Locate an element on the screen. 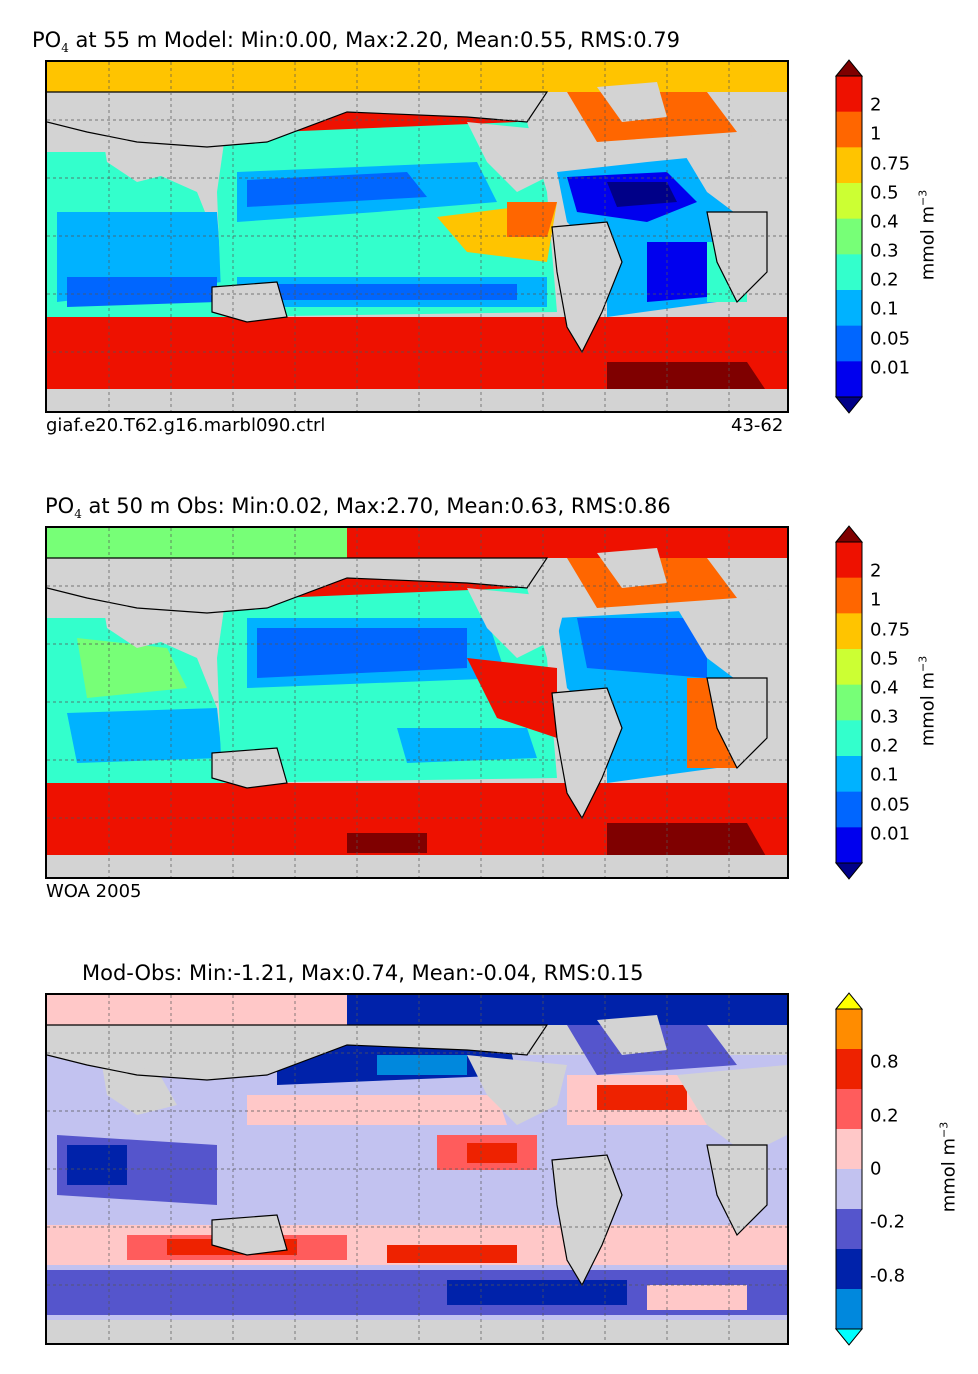 Image resolution: width=978 pixels, height=1374 pixels. panel-1-caption-right: 43-62 is located at coordinates (757, 425).